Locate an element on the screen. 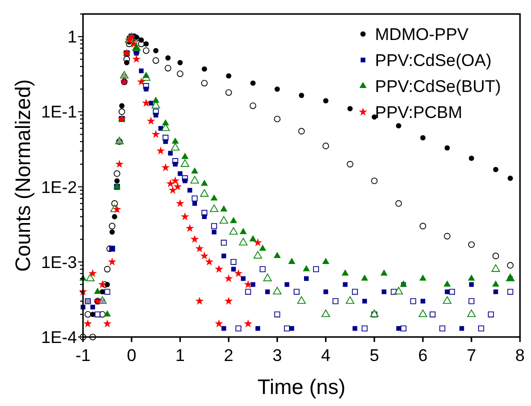 This screenshot has width=531, height=406. x-tick-label: 1 is located at coordinates (180, 355).